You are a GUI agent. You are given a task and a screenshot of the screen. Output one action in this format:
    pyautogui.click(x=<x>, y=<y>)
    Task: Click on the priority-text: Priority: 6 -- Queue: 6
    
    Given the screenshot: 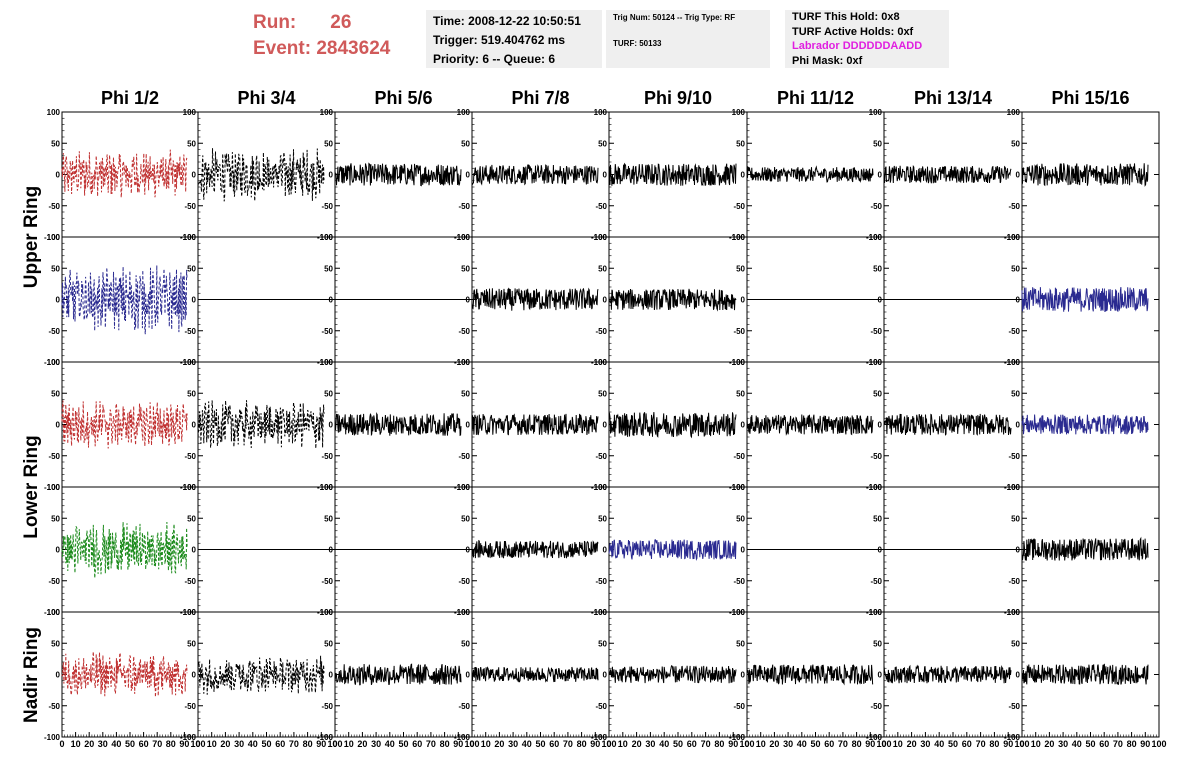 What is the action you would take?
    pyautogui.click(x=494, y=59)
    